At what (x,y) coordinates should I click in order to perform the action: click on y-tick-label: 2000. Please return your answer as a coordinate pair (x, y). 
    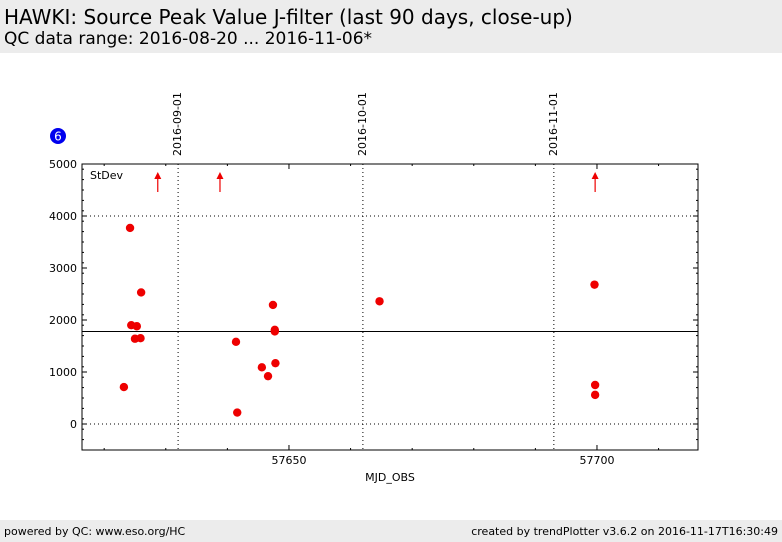
    Looking at the image, I should click on (63, 320).